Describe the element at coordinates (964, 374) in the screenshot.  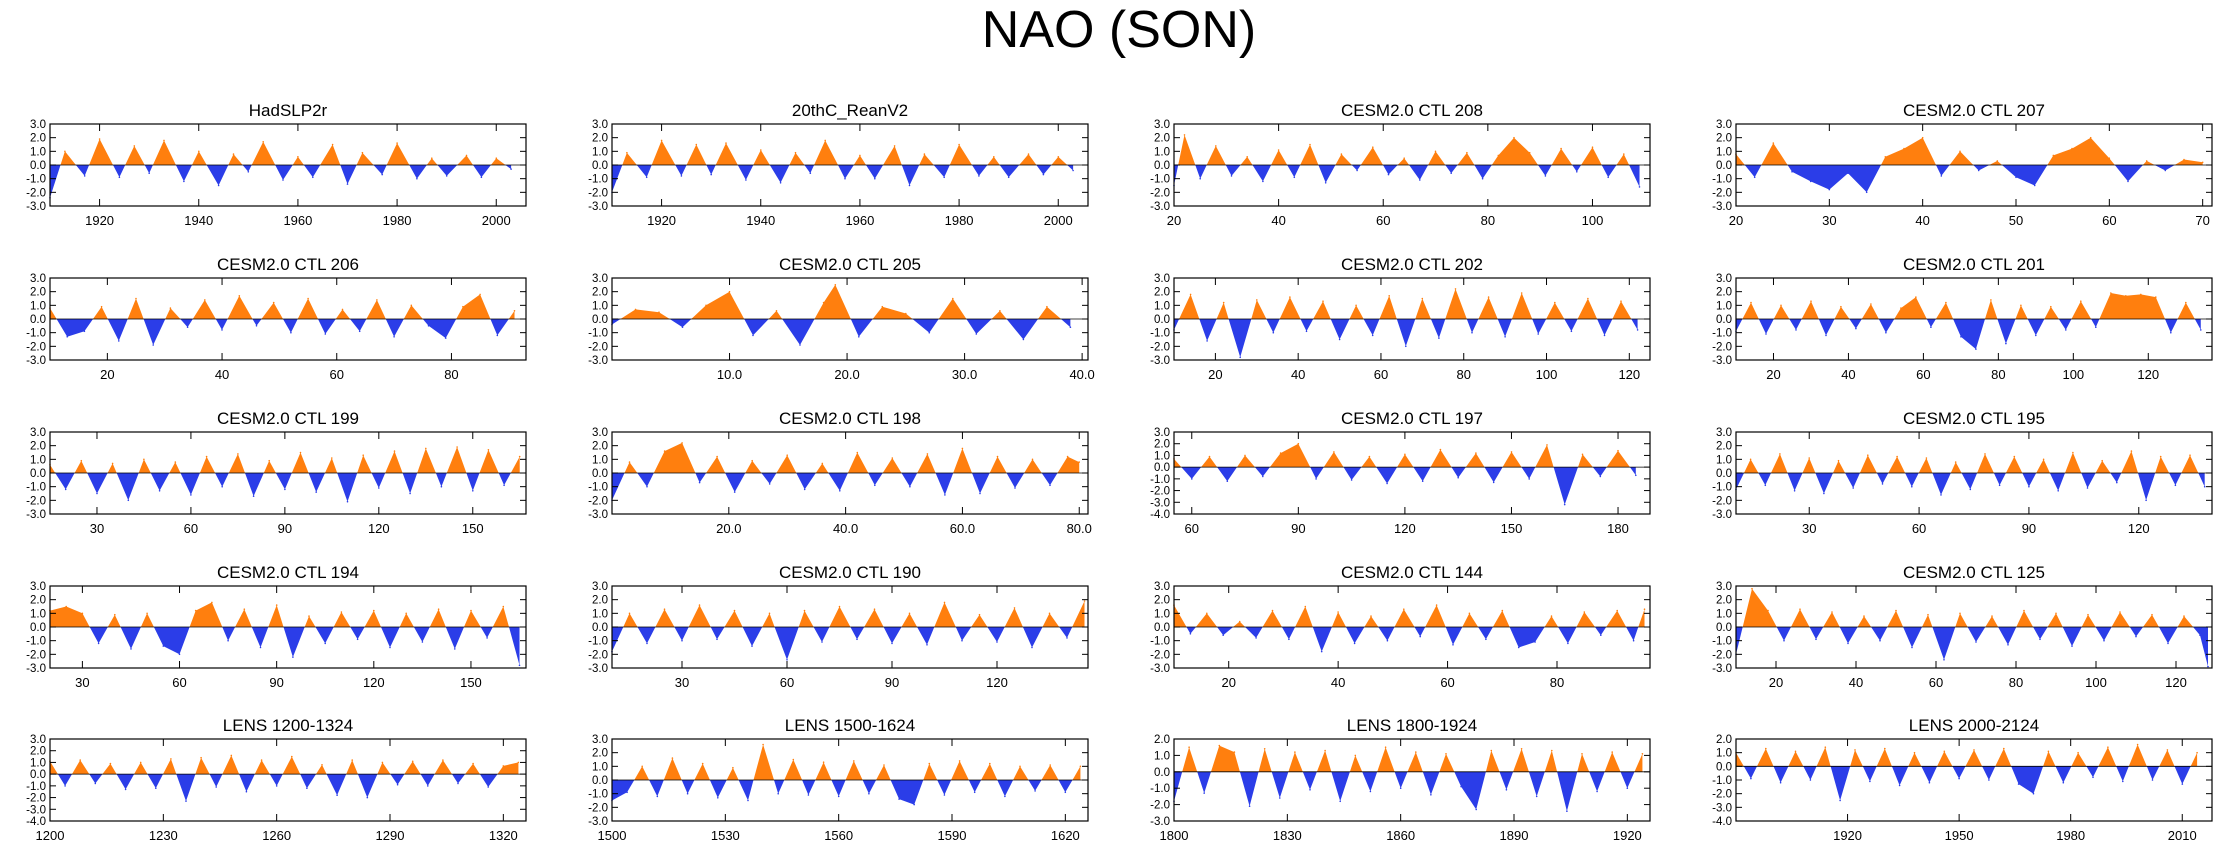
I see `x-tick-label: 30.0` at that location.